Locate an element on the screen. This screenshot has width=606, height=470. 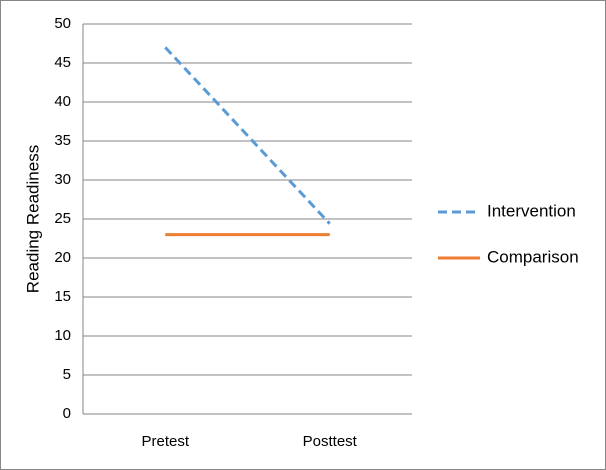
y-tick-label: 45 is located at coordinates (62, 62).